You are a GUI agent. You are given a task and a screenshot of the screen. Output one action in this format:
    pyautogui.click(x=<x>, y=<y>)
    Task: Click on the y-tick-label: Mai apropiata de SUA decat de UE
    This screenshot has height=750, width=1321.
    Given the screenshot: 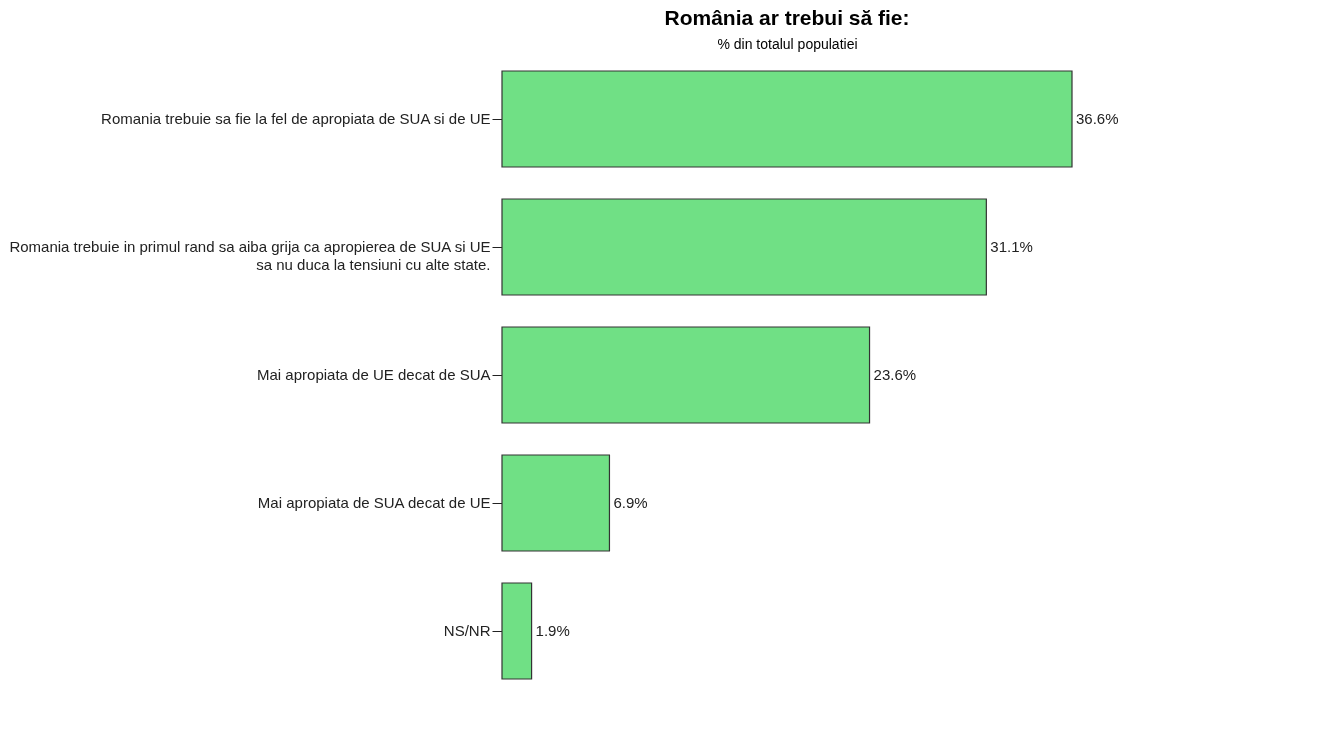 What is the action you would take?
    pyautogui.click(x=374, y=502)
    